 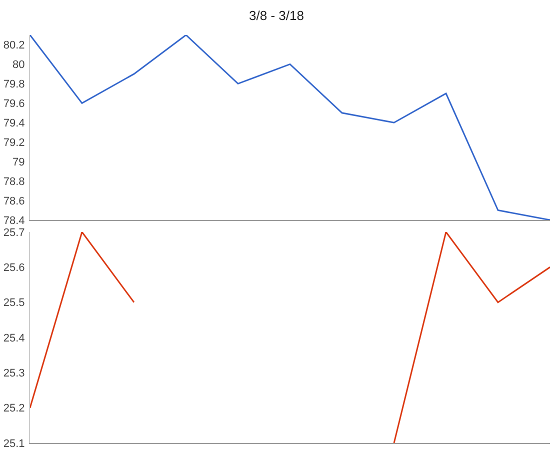 What do you see at coordinates (14, 268) in the screenshot?
I see `y-tick-label: 25.6` at bounding box center [14, 268].